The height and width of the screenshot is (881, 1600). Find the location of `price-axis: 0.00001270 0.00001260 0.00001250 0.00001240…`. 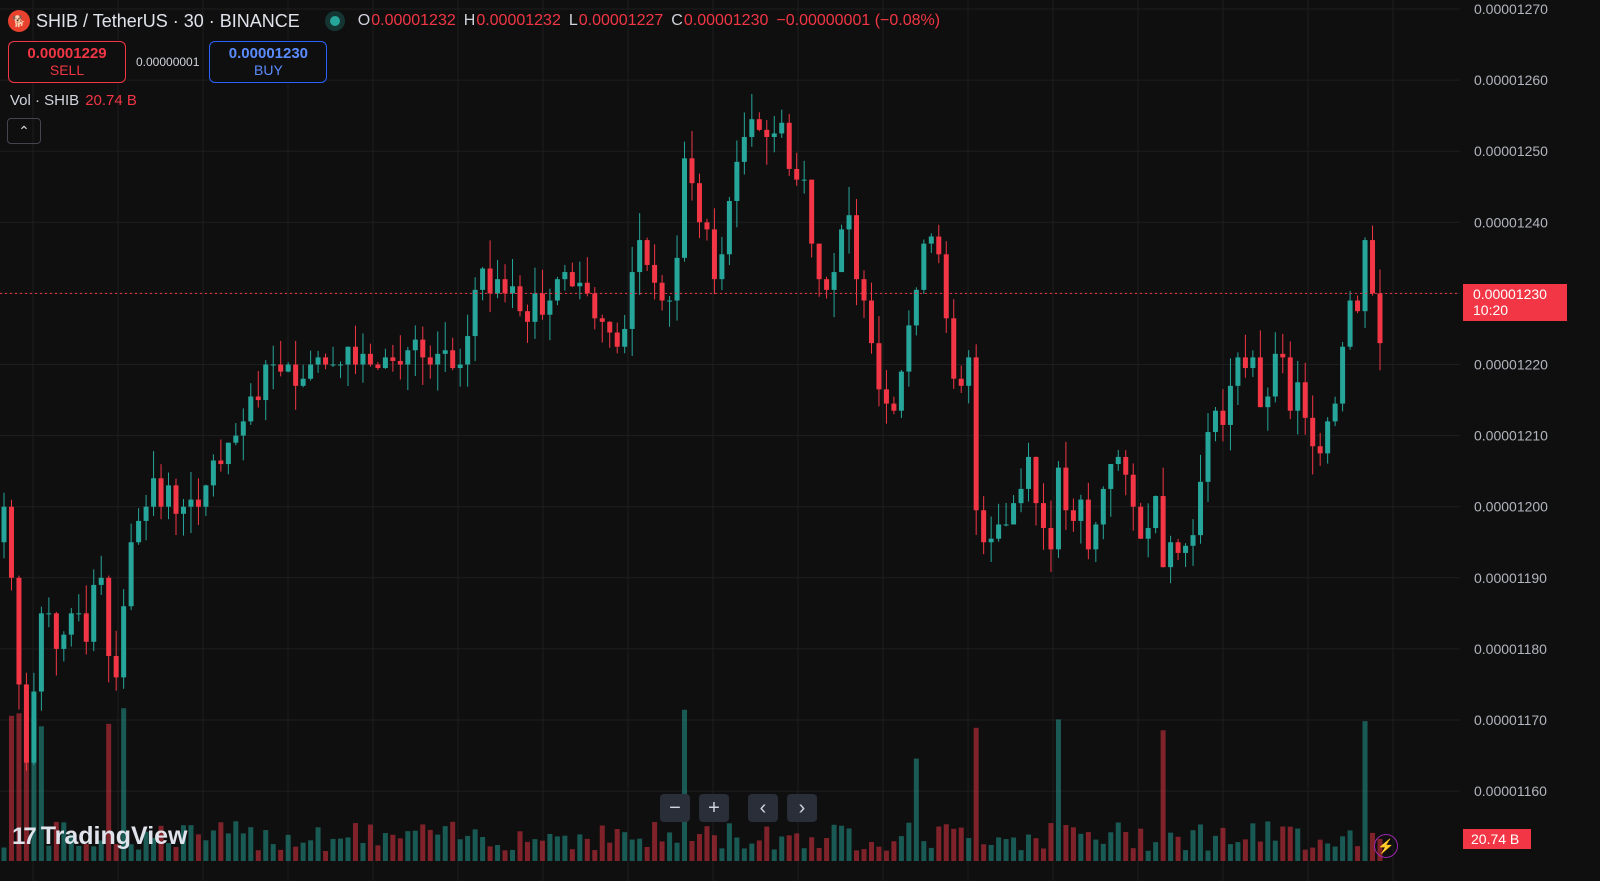

price-axis: 0.00001270 0.00001260 0.00001250 0.00001240… is located at coordinates (1511, 400).